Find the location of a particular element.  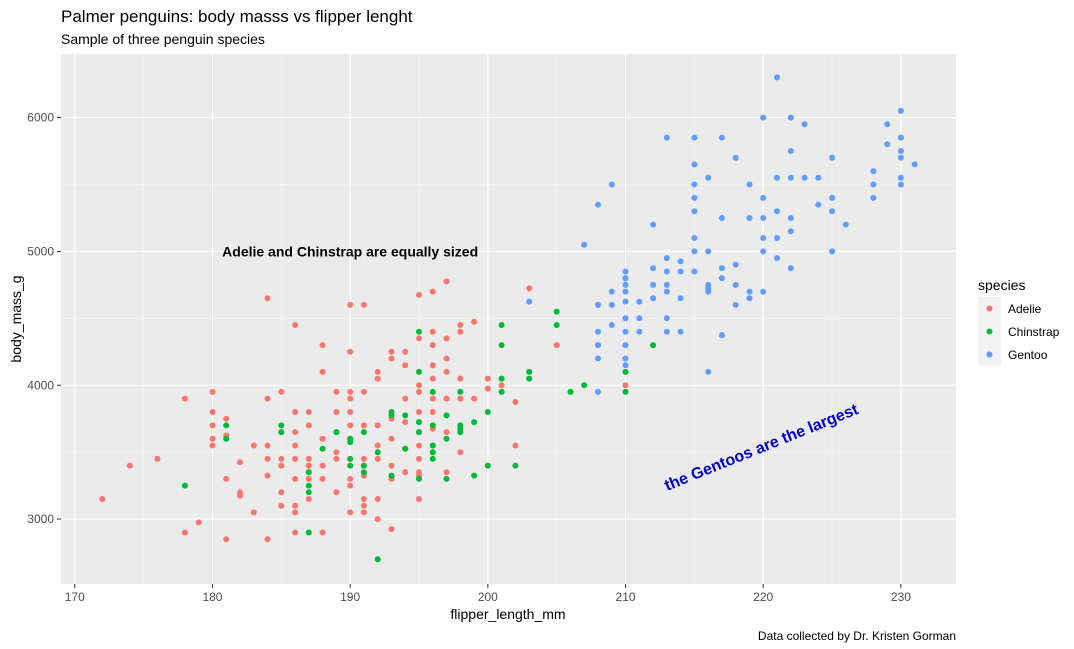

x-tick-label: 170 is located at coordinates (75, 597).